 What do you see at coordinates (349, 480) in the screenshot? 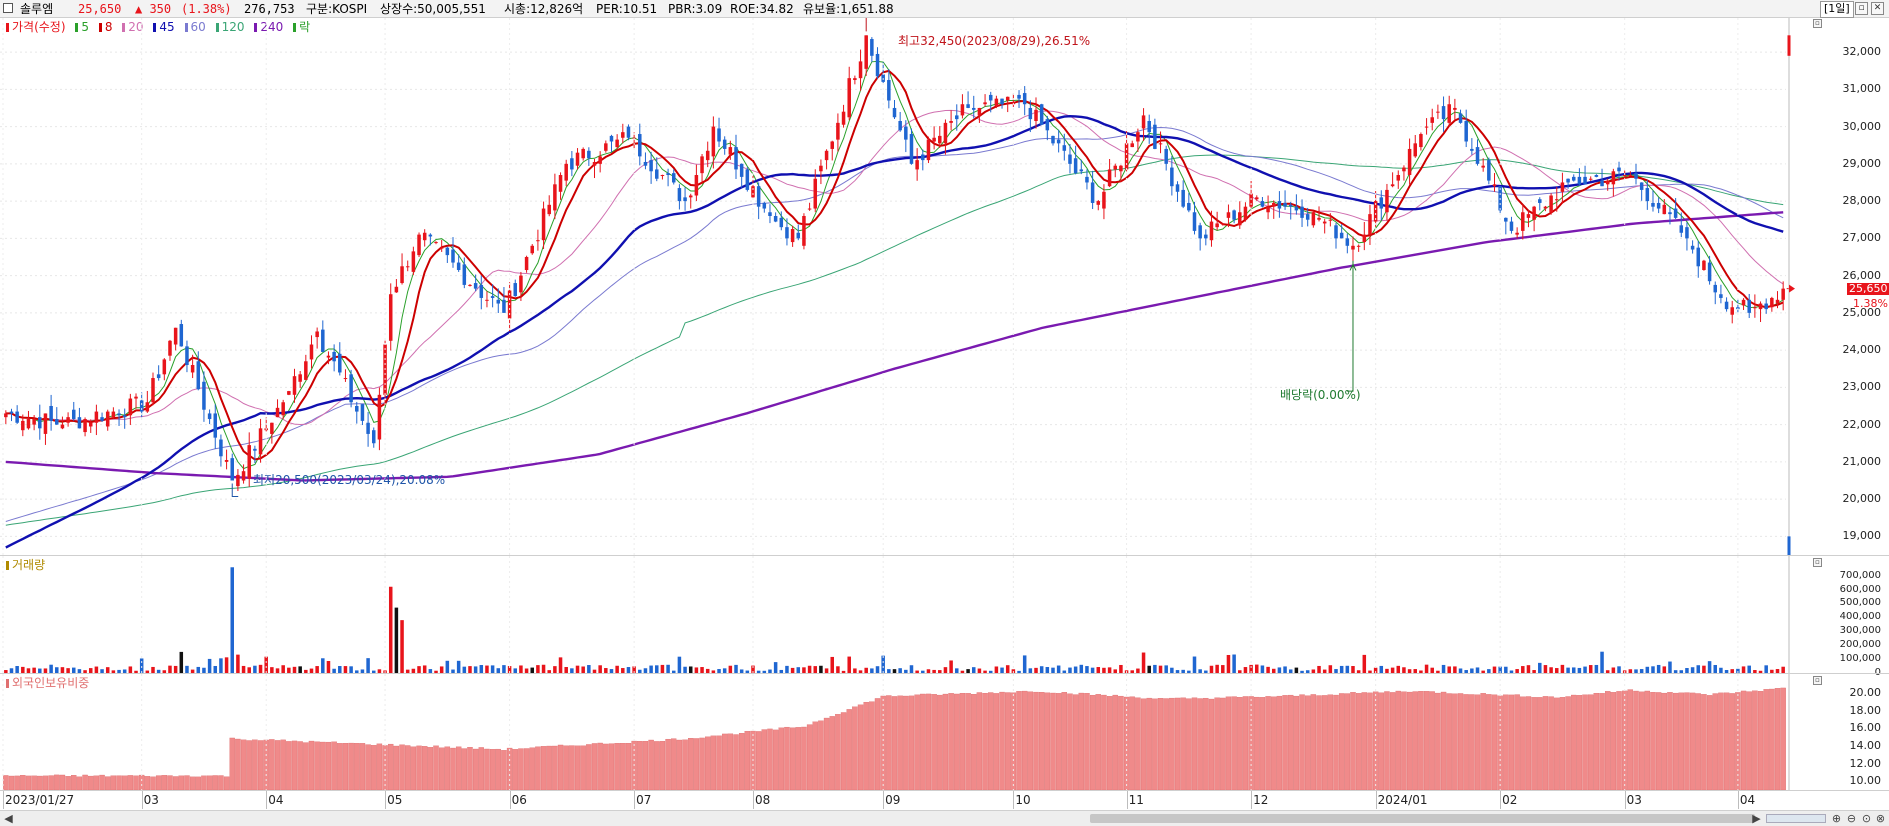
I see `low-annotation: 최저20,500(2023/03/24),20.08%` at bounding box center [349, 480].